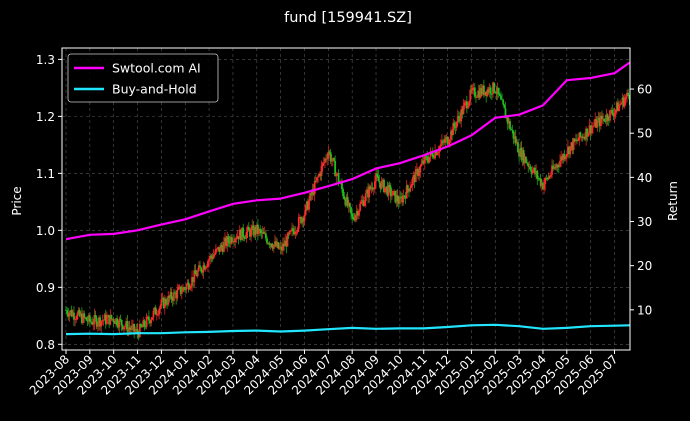  Describe the element at coordinates (17, 200) in the screenshot. I see `y-axis-left-label: Price` at that location.